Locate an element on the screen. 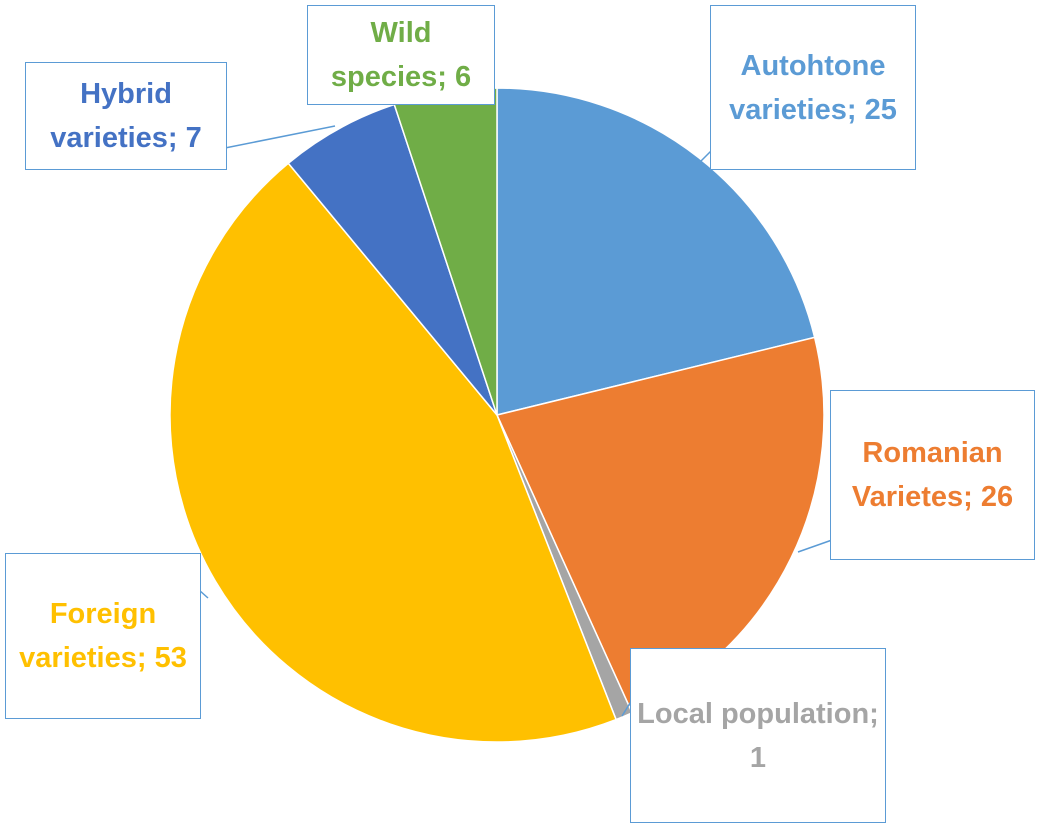 The image size is (1038, 823). data-label: Romanian Varietes; 26 is located at coordinates (932, 475).